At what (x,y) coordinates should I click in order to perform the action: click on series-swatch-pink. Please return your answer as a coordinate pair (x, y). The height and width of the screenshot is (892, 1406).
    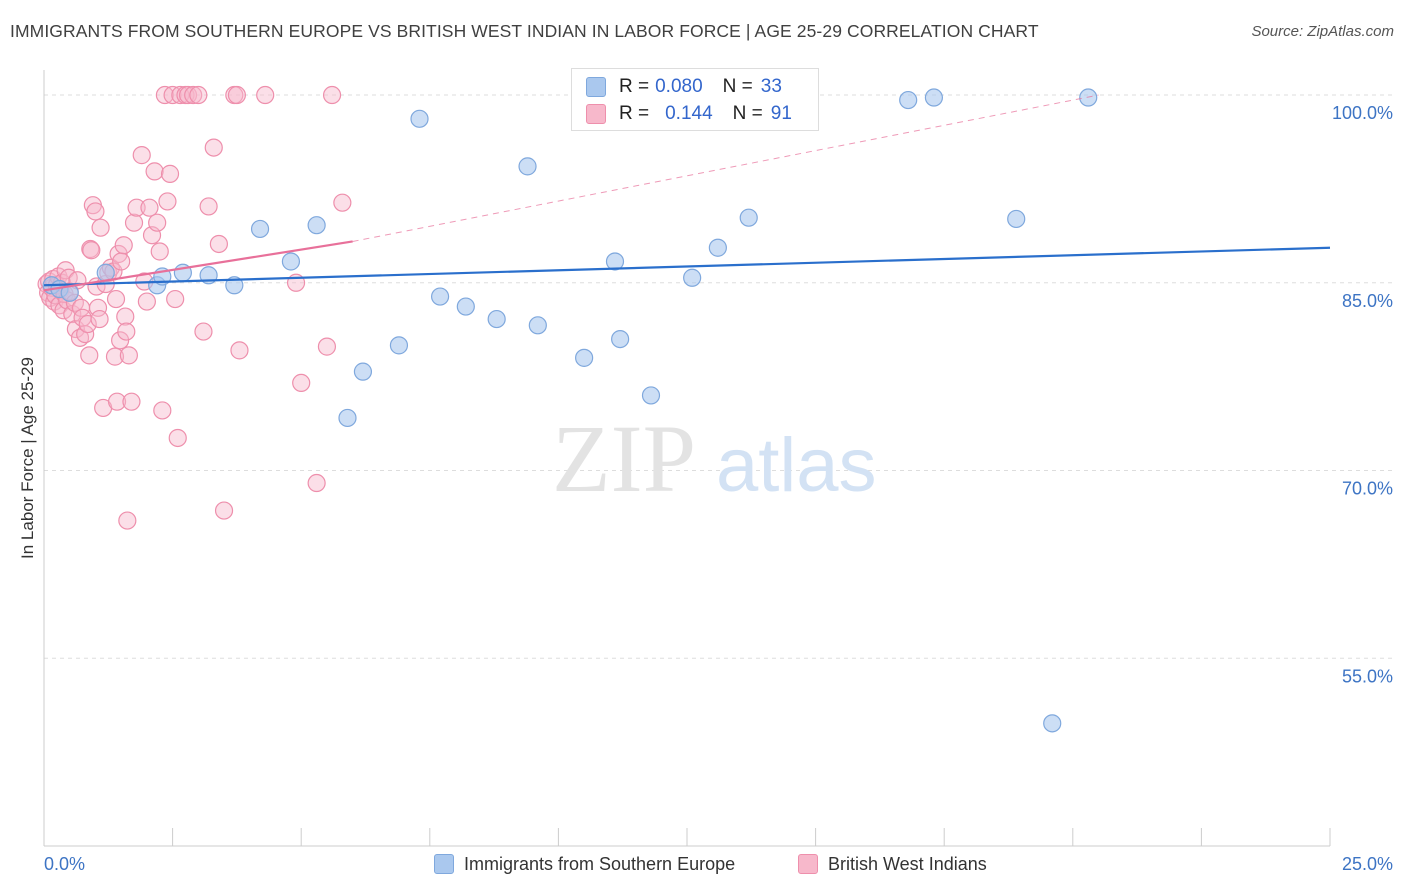
    Looking at the image, I should click on (808, 864).